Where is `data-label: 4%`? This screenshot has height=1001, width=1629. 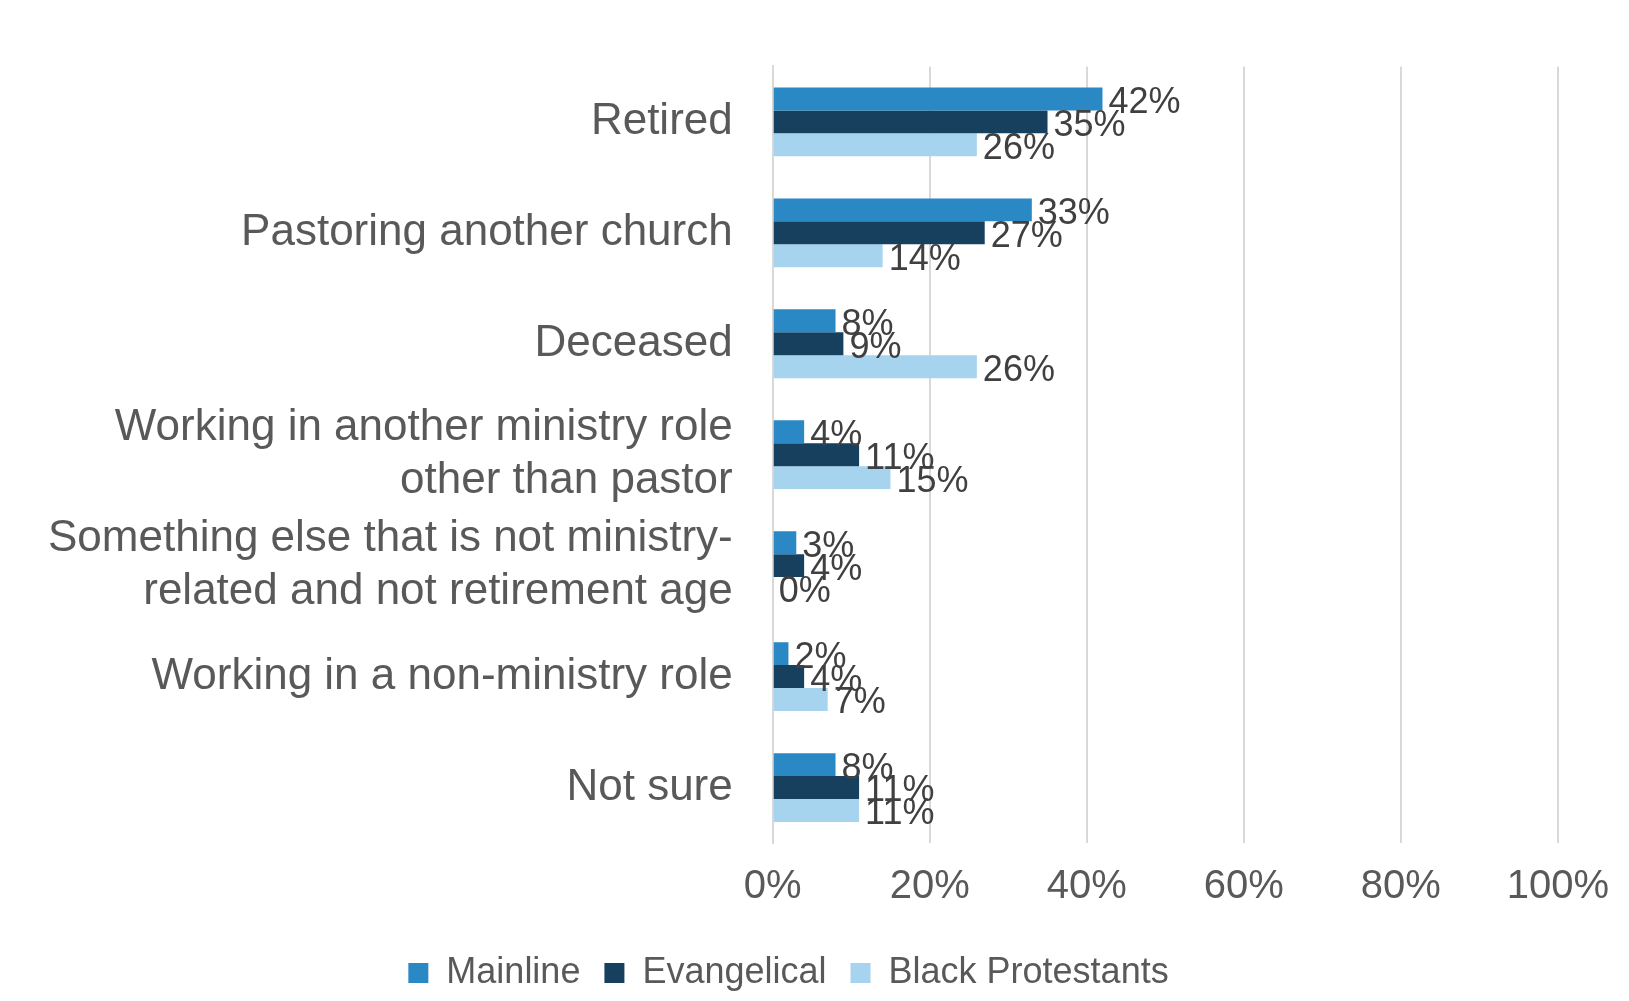 data-label: 4% is located at coordinates (836, 433).